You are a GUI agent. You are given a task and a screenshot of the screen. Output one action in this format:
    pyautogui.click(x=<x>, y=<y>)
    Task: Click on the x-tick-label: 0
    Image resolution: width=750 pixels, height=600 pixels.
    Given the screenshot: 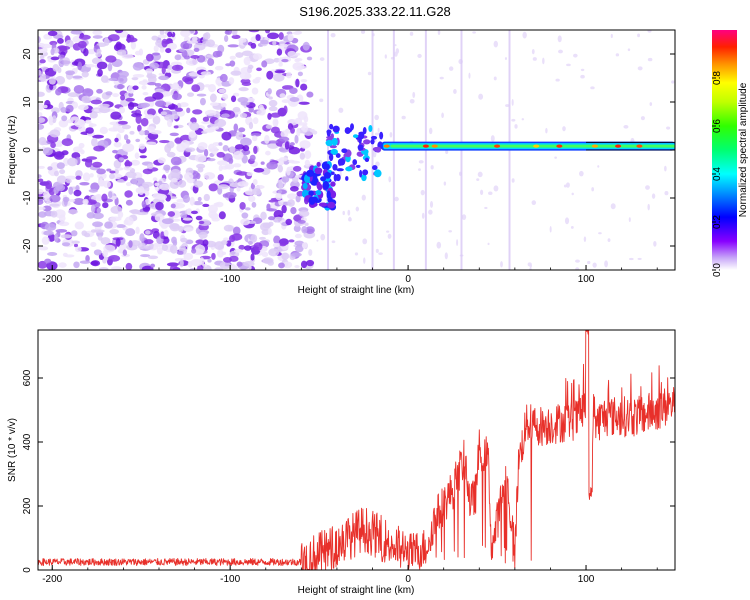 What is the action you would take?
    pyautogui.click(x=408, y=279)
    